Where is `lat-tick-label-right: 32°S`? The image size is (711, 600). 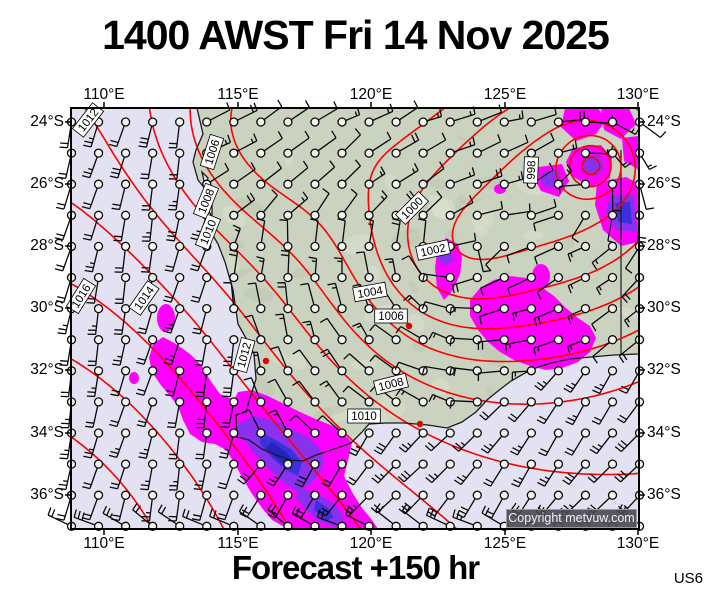 lat-tick-label-right: 32°S is located at coordinates (664, 369).